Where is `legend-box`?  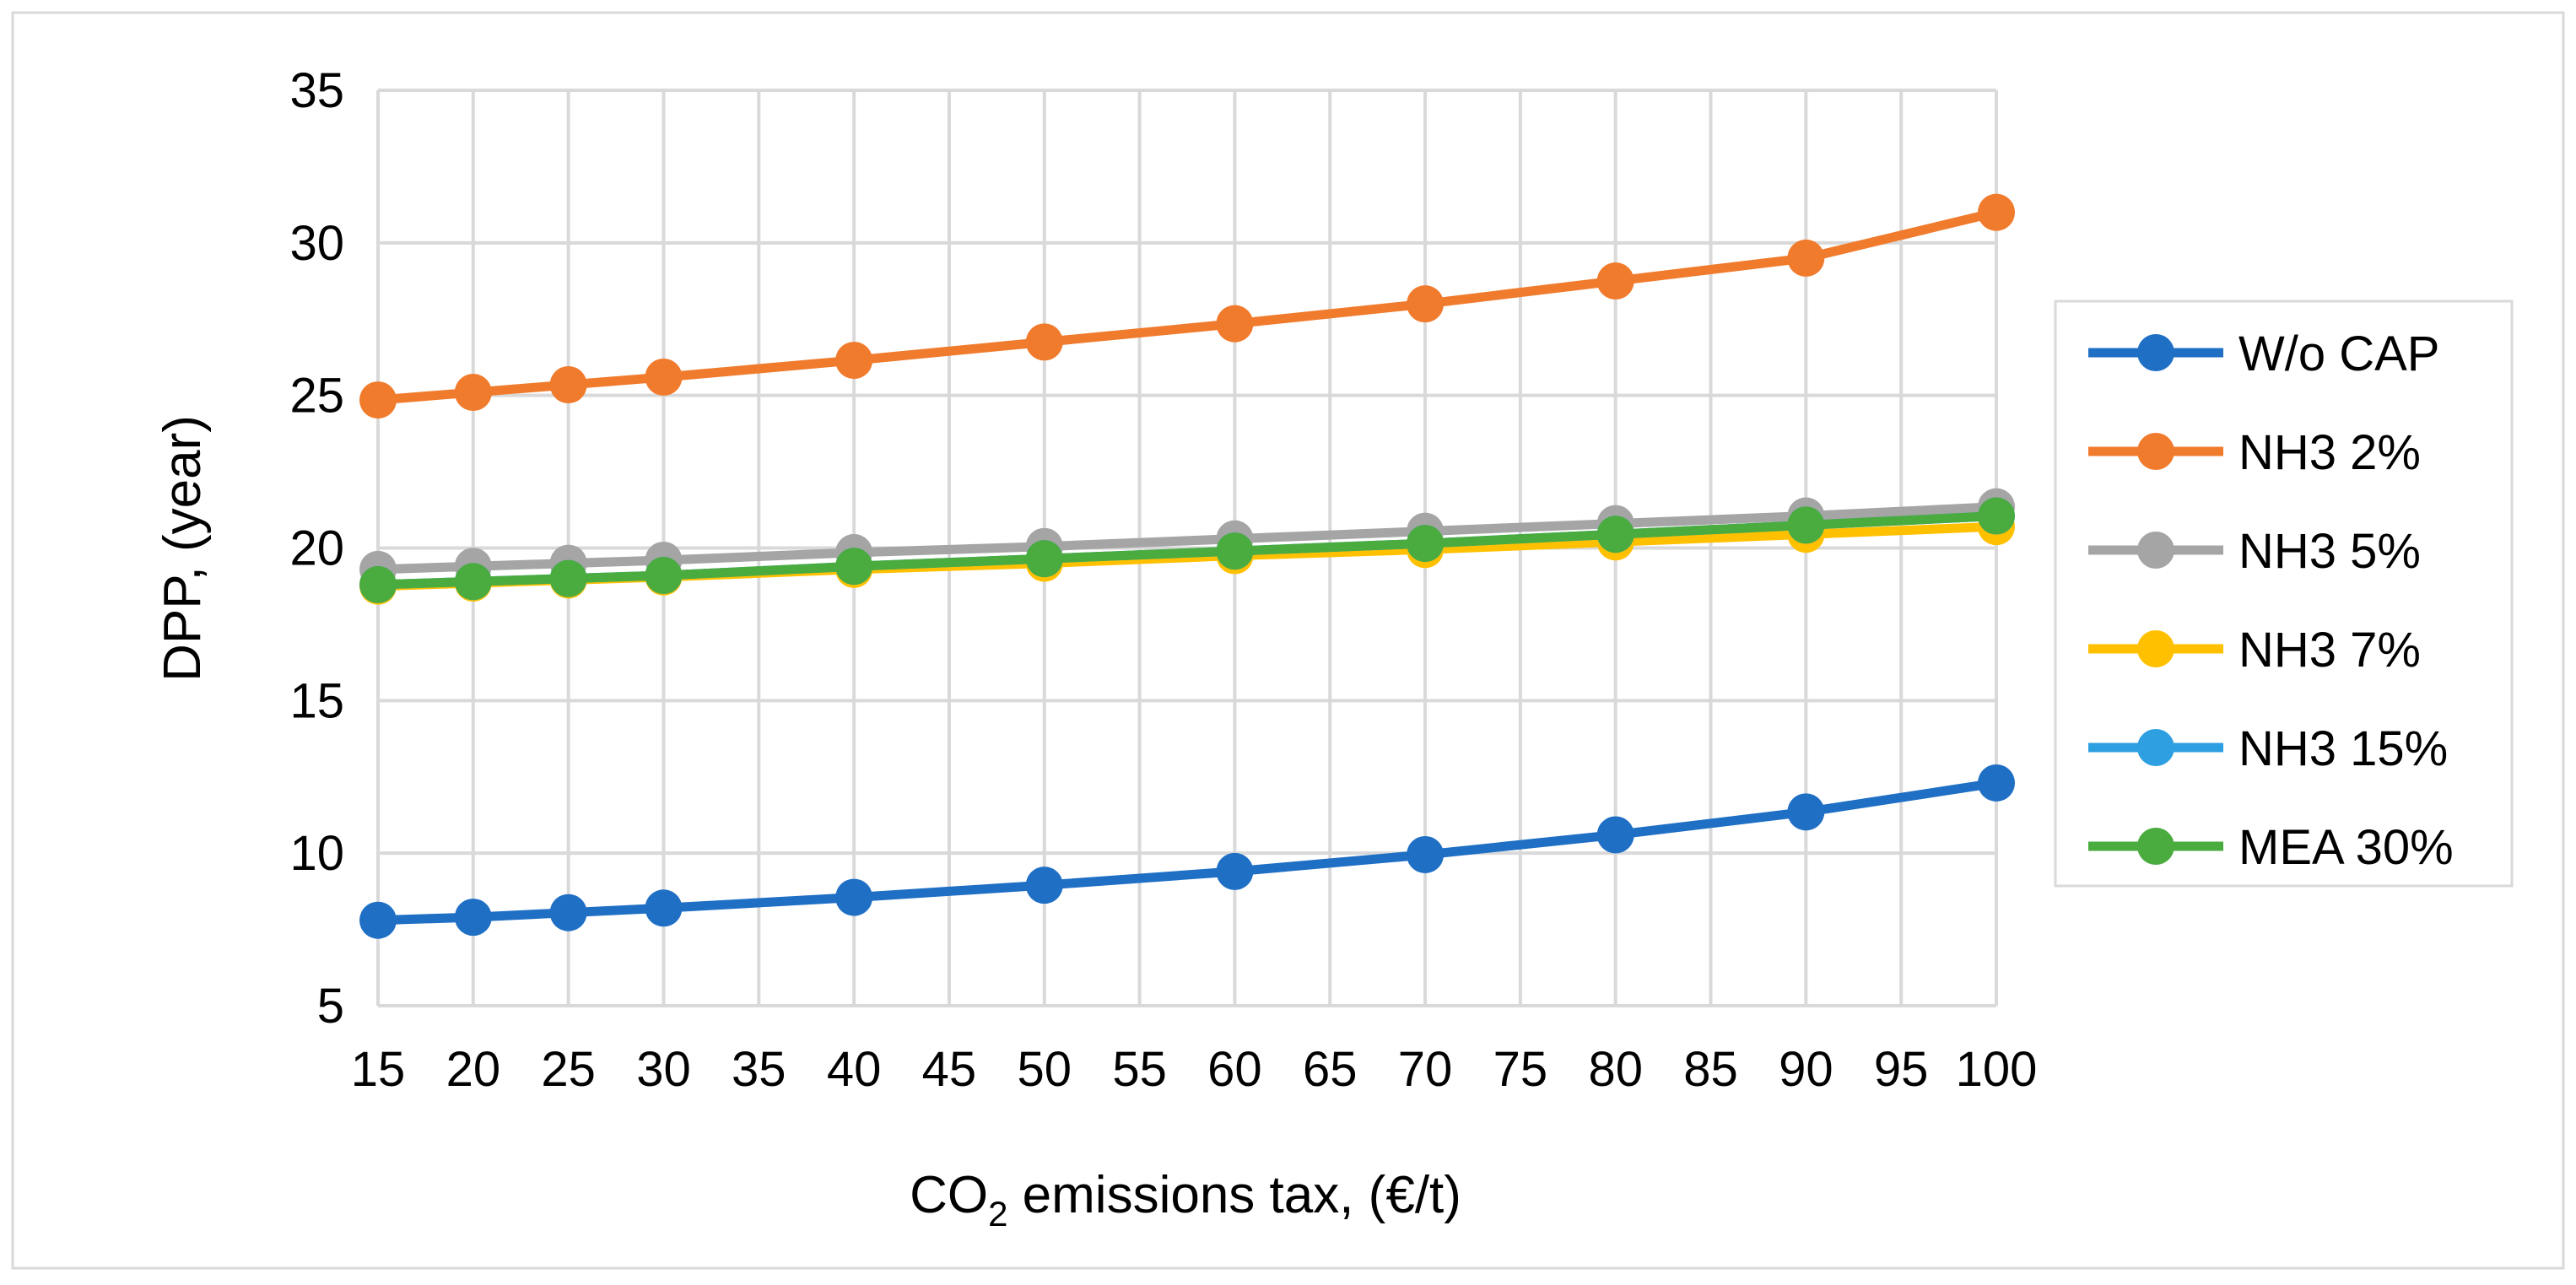 legend-box is located at coordinates (2284, 594).